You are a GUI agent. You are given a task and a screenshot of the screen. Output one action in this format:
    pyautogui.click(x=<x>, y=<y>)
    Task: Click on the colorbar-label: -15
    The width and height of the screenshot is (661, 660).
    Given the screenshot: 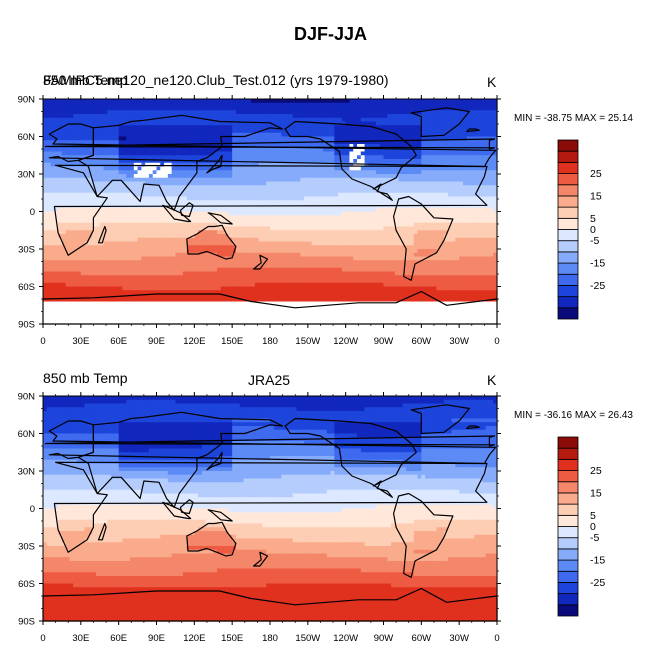 What is the action you would take?
    pyautogui.click(x=597, y=561)
    